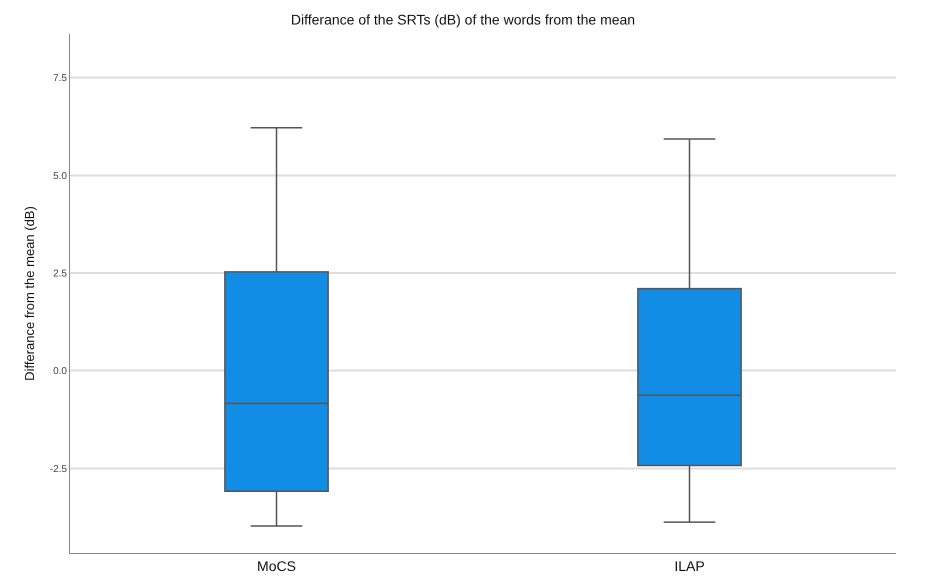  Describe the element at coordinates (60, 372) in the screenshot. I see `y-tick-label: 0.0` at that location.